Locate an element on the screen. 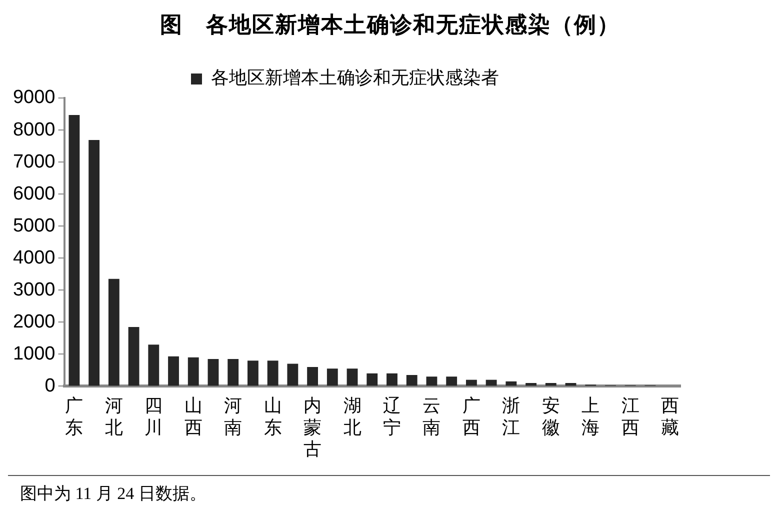 The width and height of the screenshot is (780, 518). x-tick-label: 山东 is located at coordinates (273, 417).